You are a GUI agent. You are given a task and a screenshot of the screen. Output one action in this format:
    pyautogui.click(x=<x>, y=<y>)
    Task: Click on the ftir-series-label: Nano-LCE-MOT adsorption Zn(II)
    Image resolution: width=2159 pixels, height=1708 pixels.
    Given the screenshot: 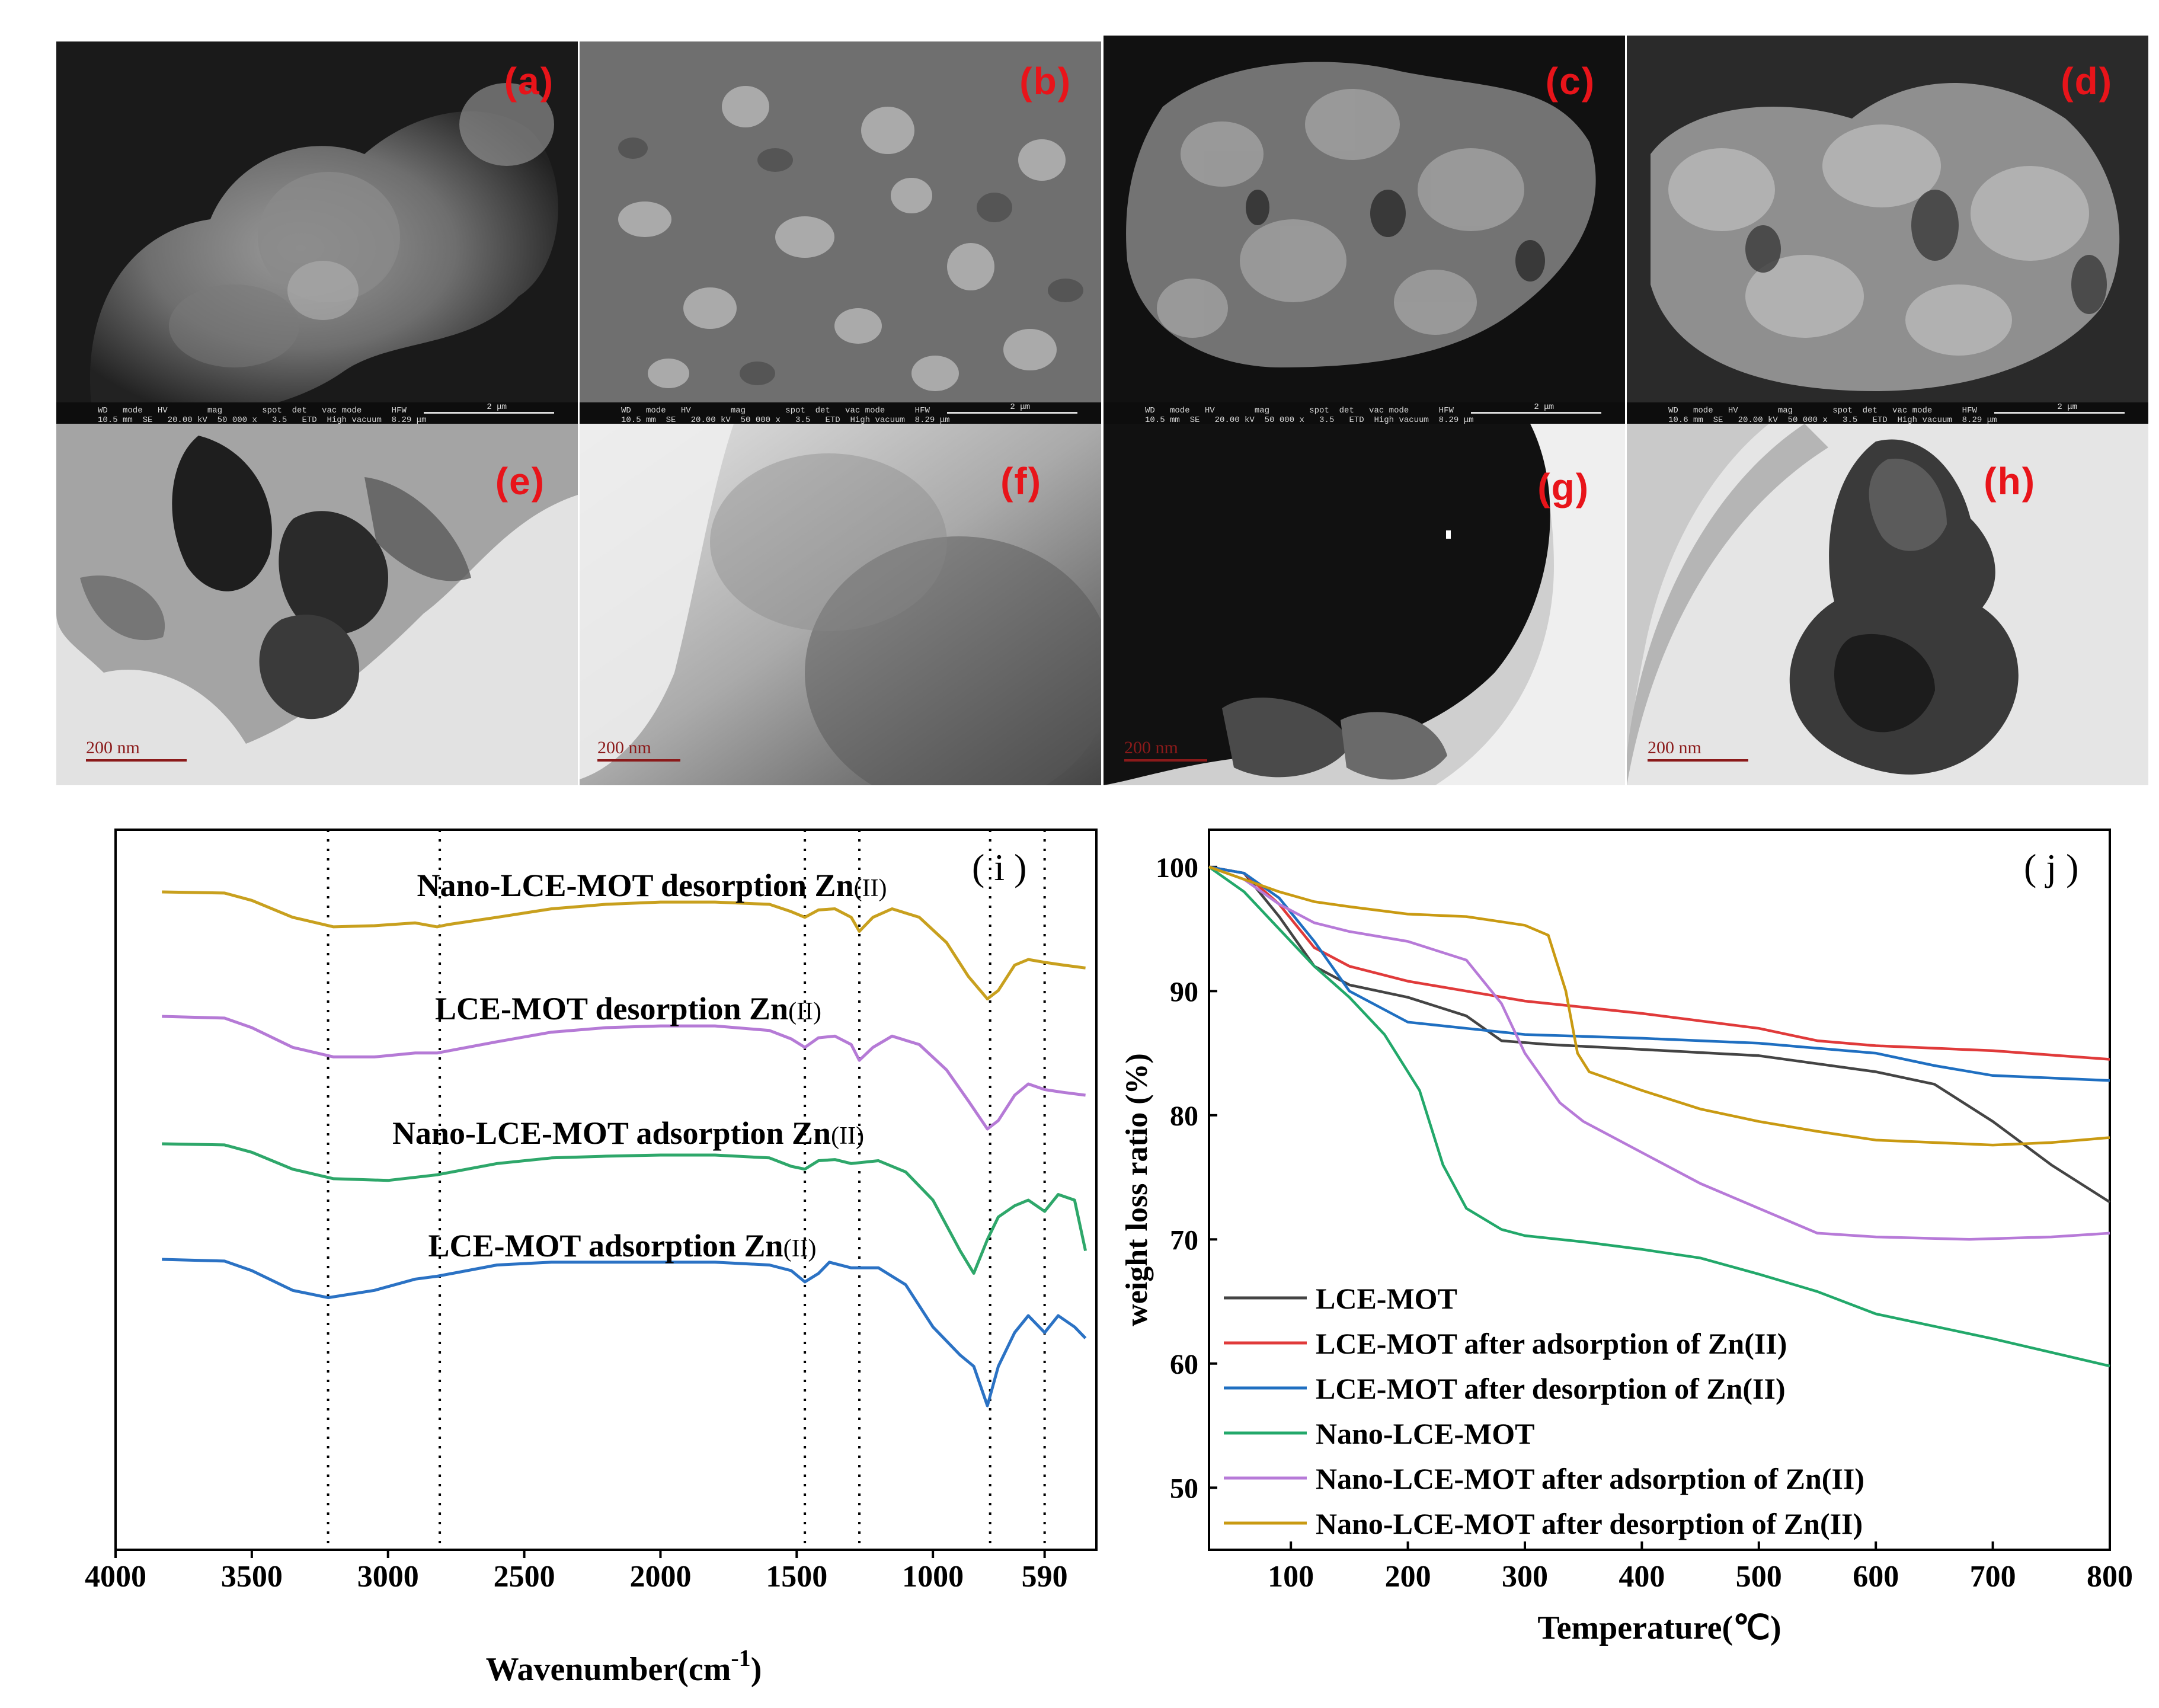 What is the action you would take?
    pyautogui.click(x=628, y=1133)
    